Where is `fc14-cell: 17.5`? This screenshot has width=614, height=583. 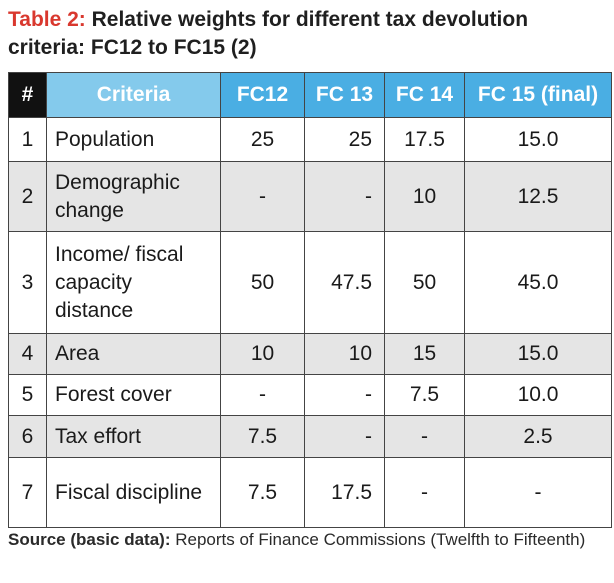
fc14-cell: 17.5 is located at coordinates (424, 139).